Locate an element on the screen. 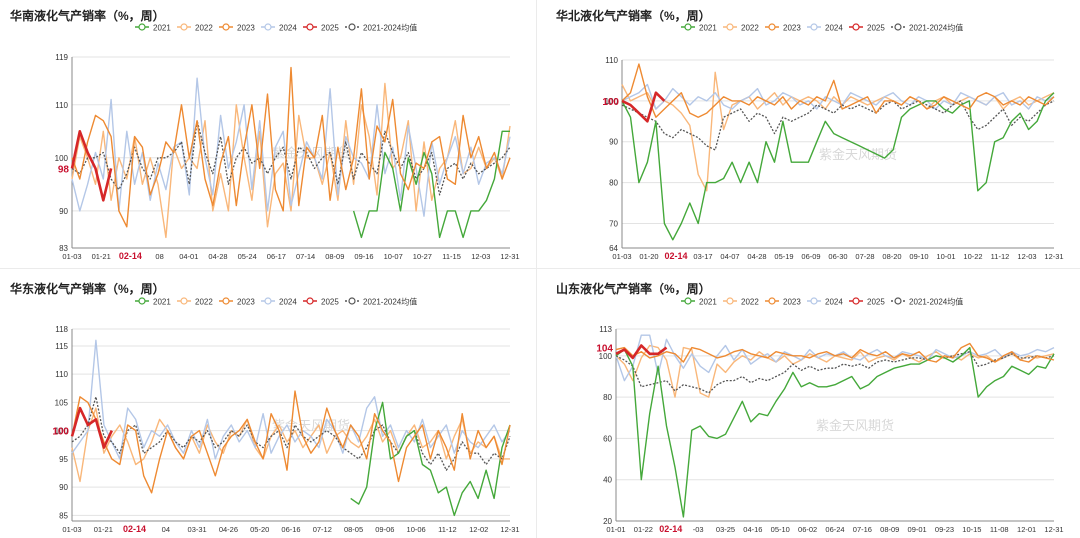  chart-title: 华东液化气产销率（%，周） is located at coordinates (87, 289).